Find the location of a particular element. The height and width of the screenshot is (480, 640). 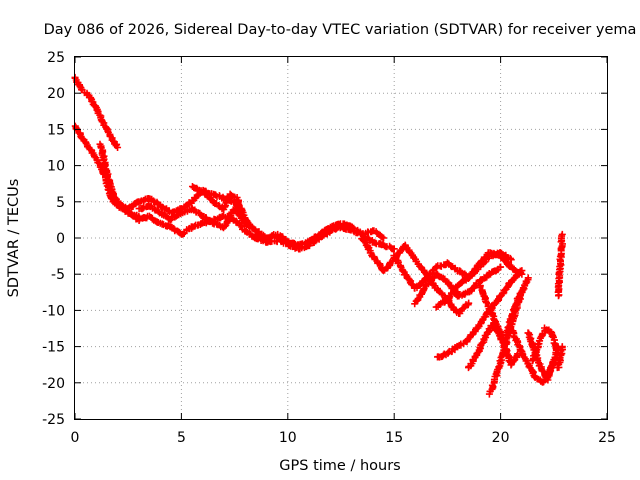

y-tick-label: 20 is located at coordinates (56, 94).